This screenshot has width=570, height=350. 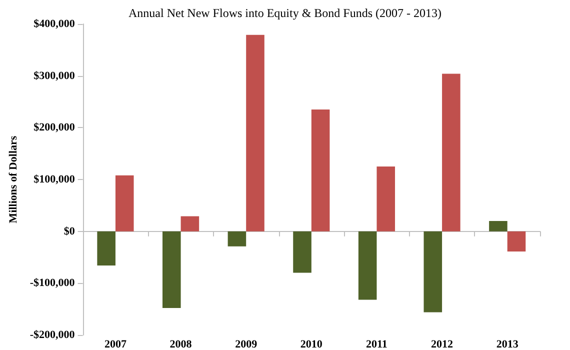 What do you see at coordinates (55, 76) in the screenshot?
I see `y-tick-label: $300,000` at bounding box center [55, 76].